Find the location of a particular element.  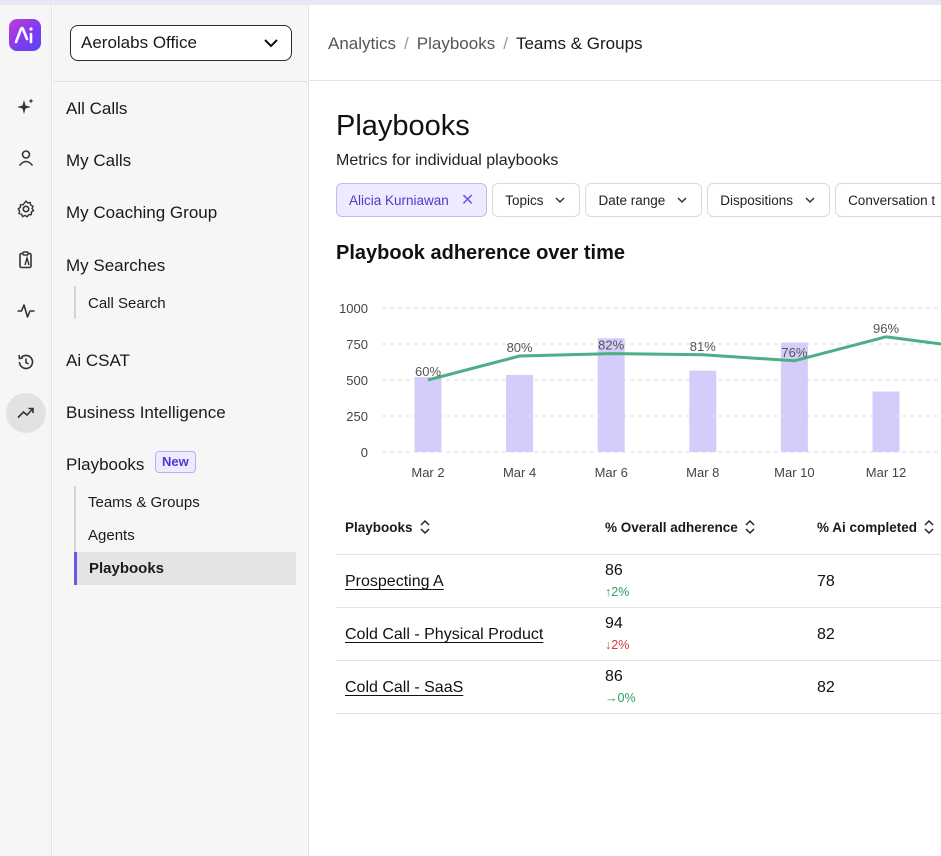

y-tick-label: 1000 is located at coordinates (353, 308).